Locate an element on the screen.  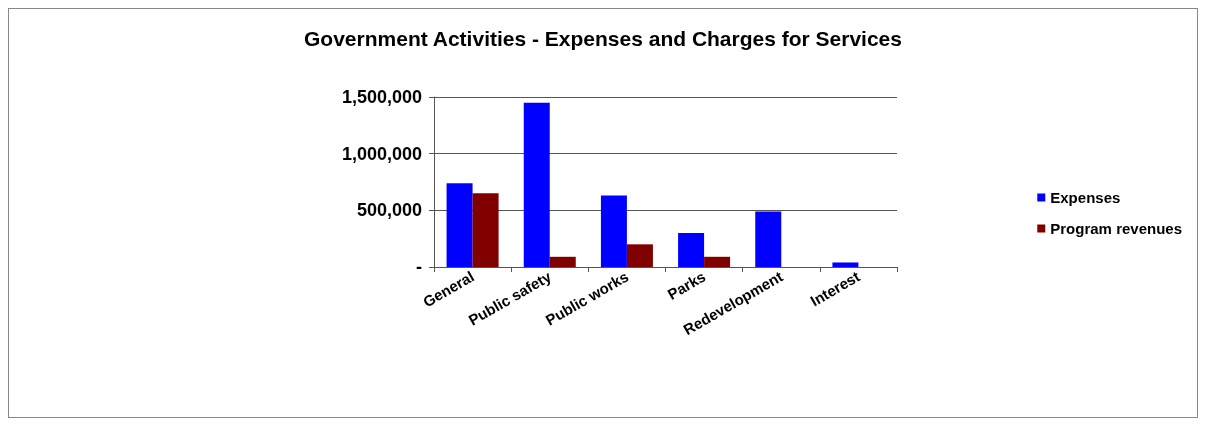
y-tick-label: 500,000 is located at coordinates (389, 210).